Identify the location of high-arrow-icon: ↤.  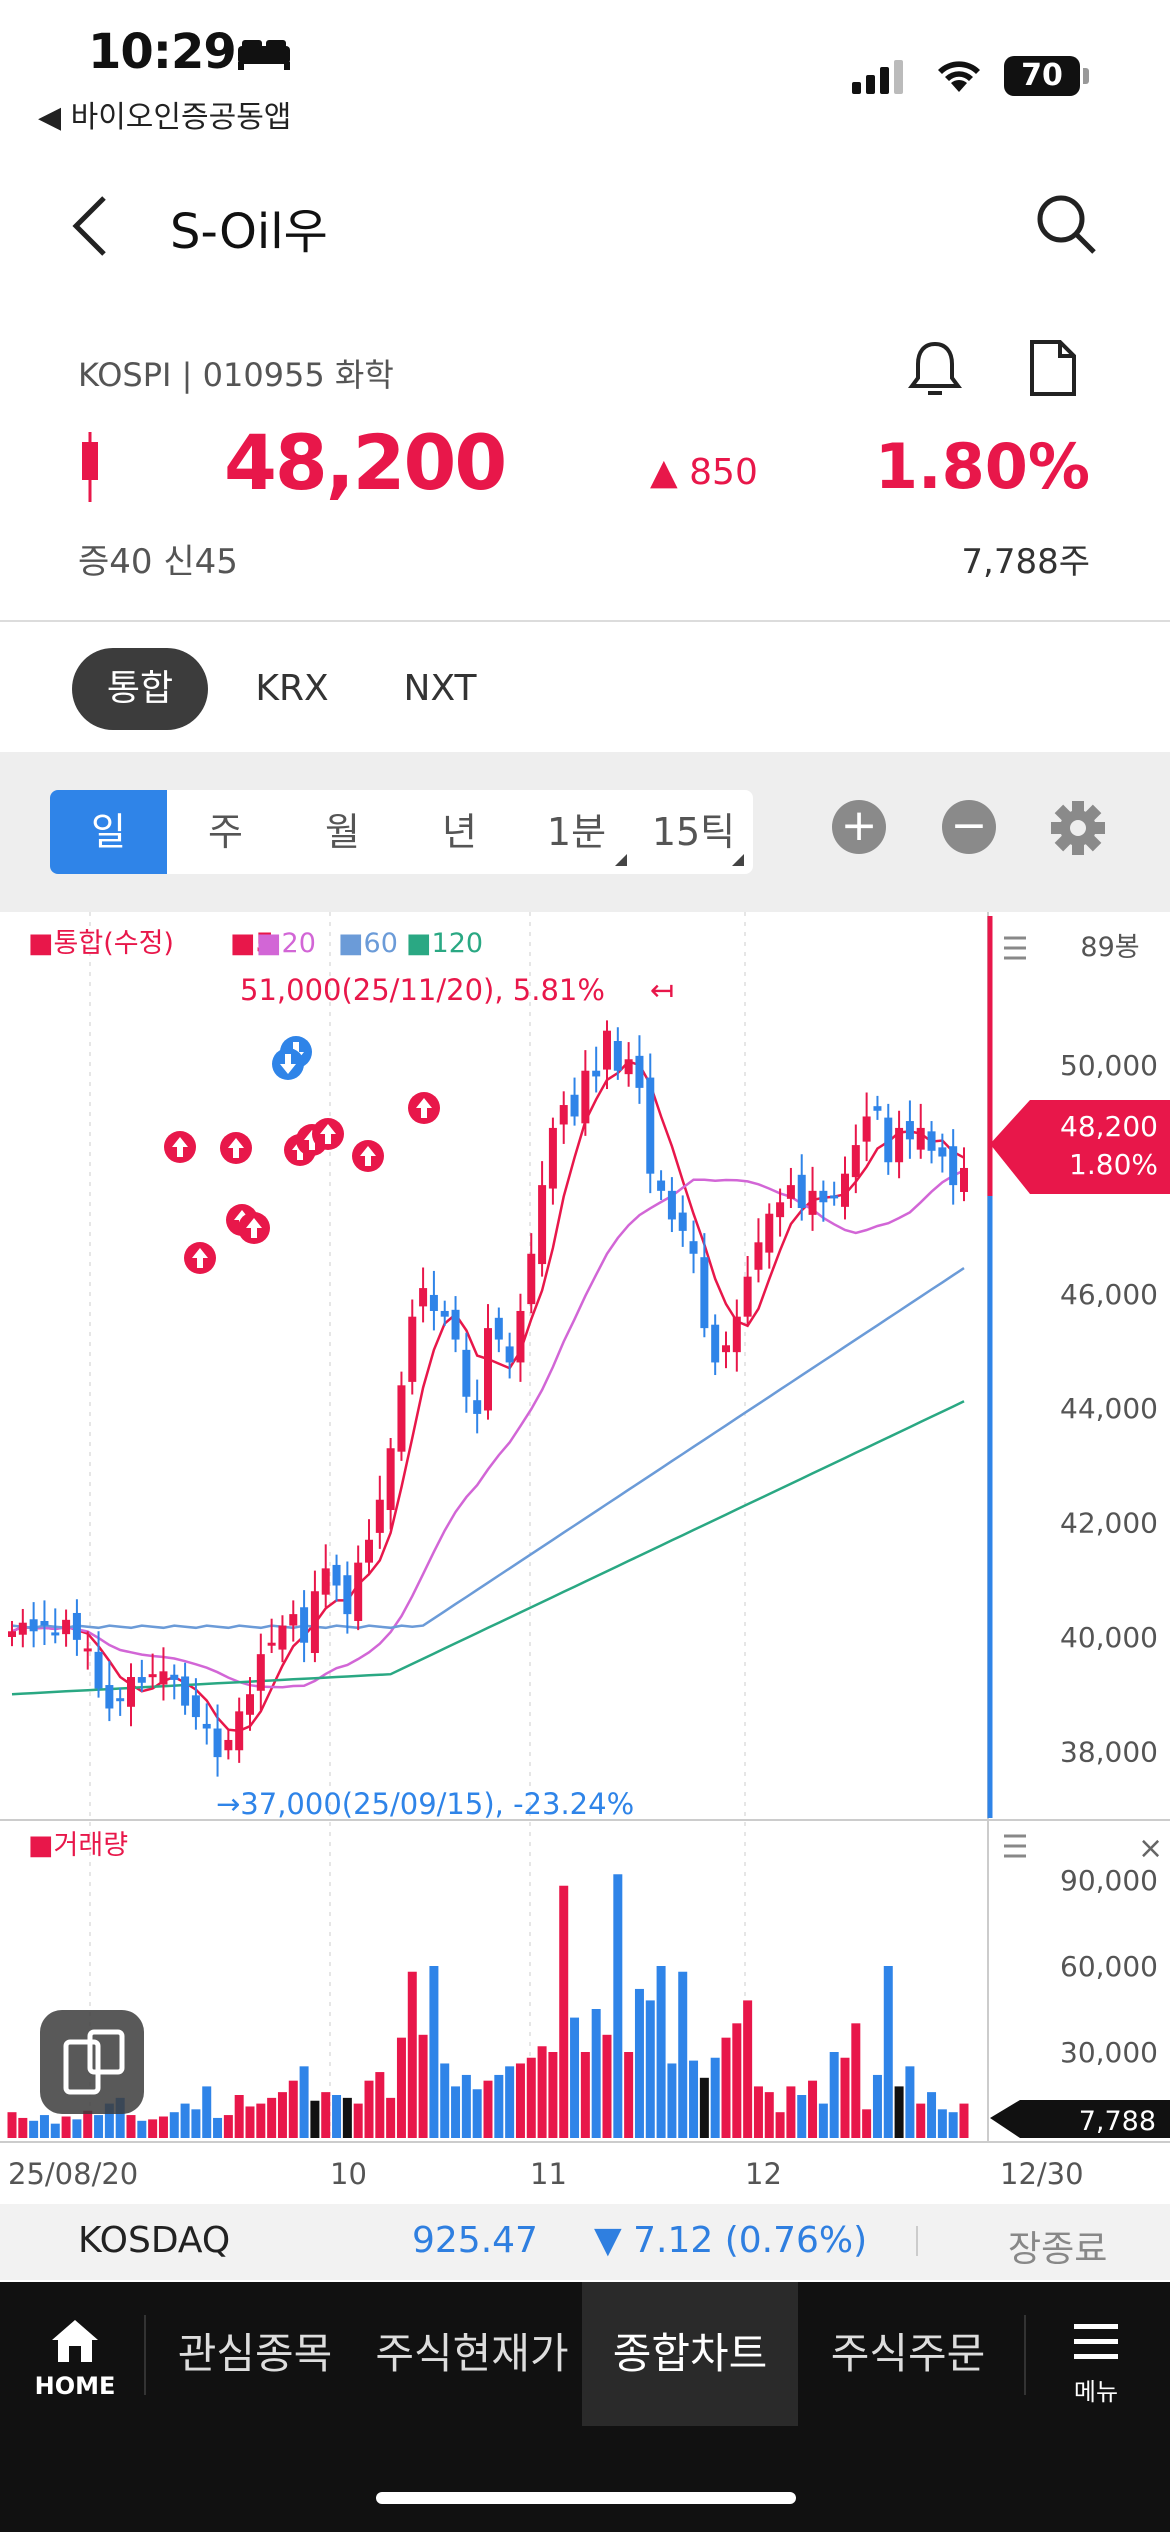
(662, 990).